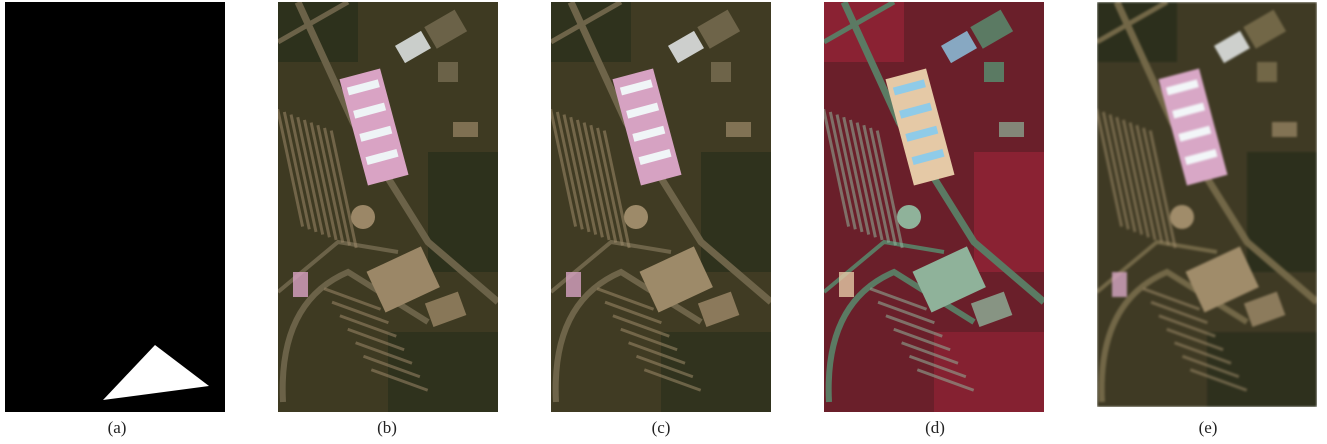  What do you see at coordinates (935, 427) in the screenshot?
I see `caption-d: (d)` at bounding box center [935, 427].